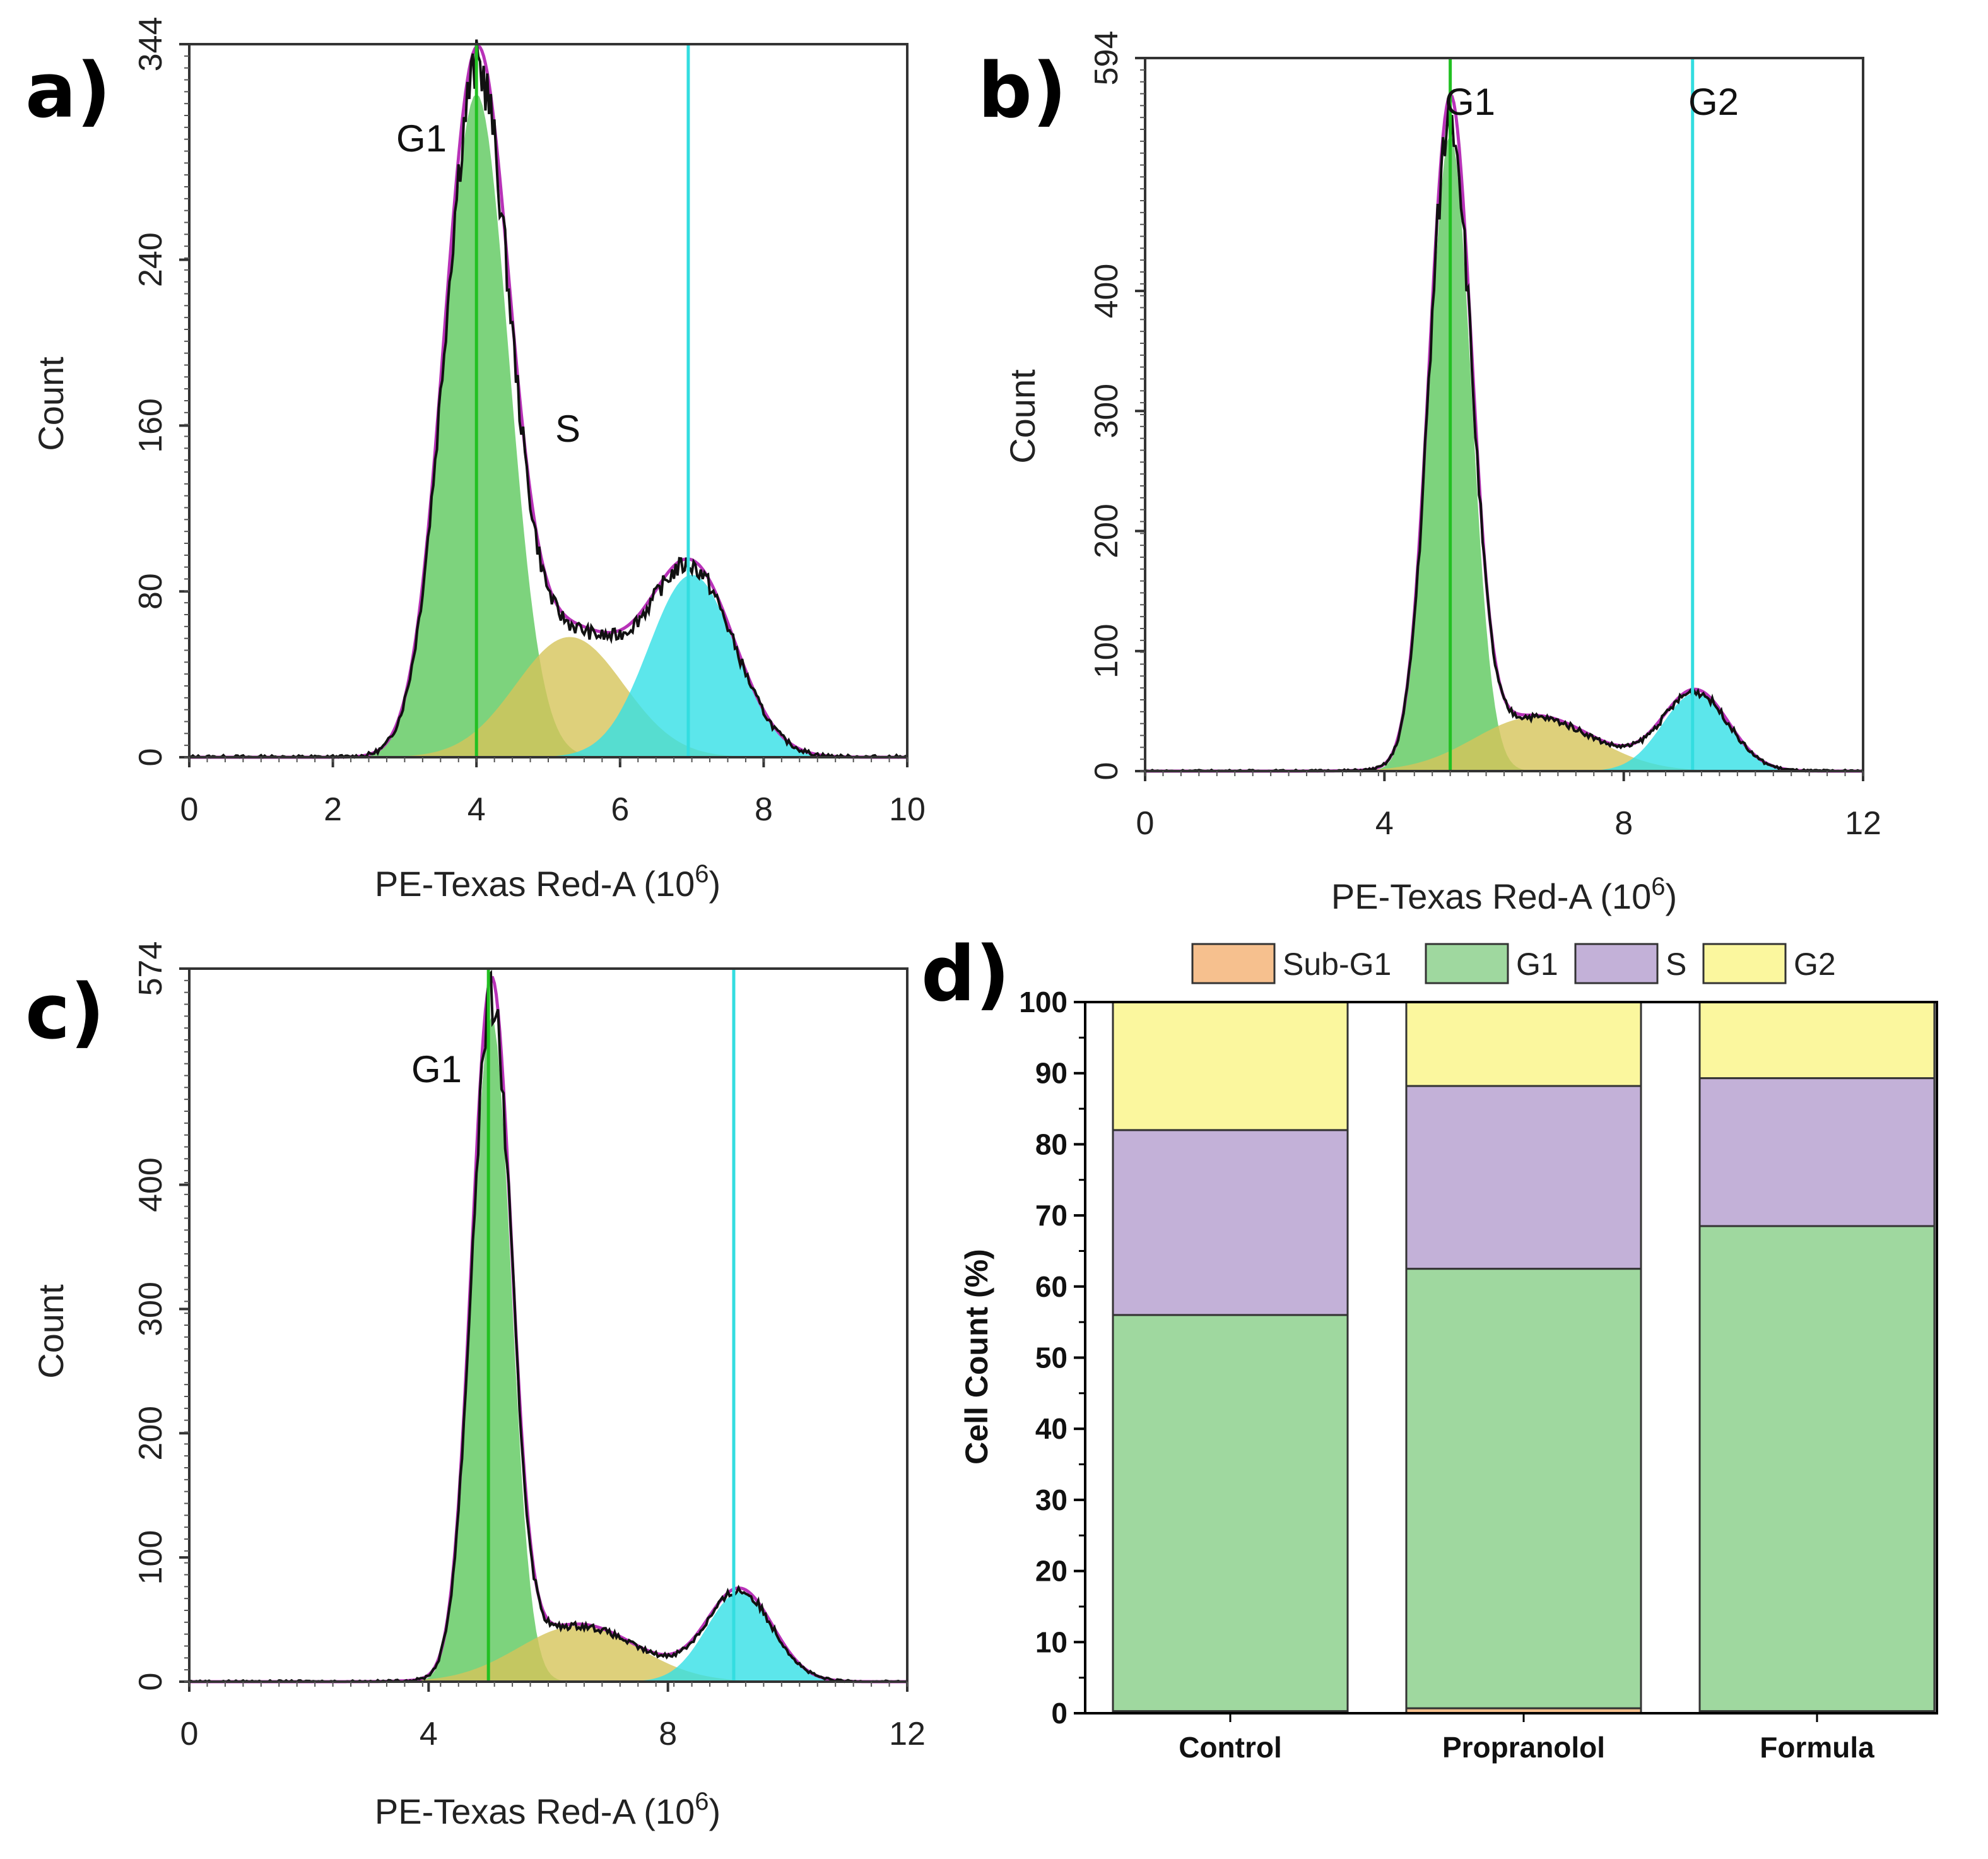 This screenshot has height=1859, width=1988. I want to click on panel-c-frame, so click(548, 1325).